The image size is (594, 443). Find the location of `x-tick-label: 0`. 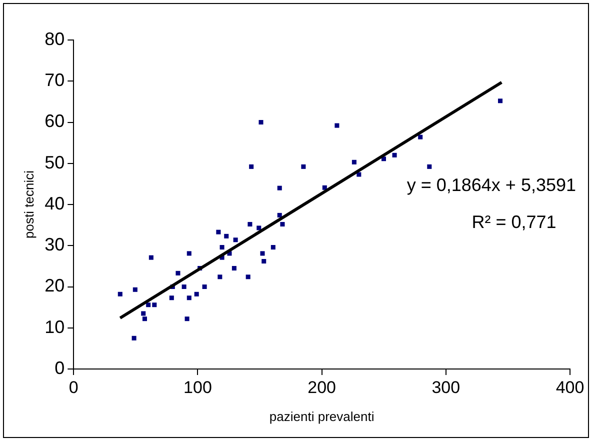

x-tick-label: 0 is located at coordinates (73, 387).